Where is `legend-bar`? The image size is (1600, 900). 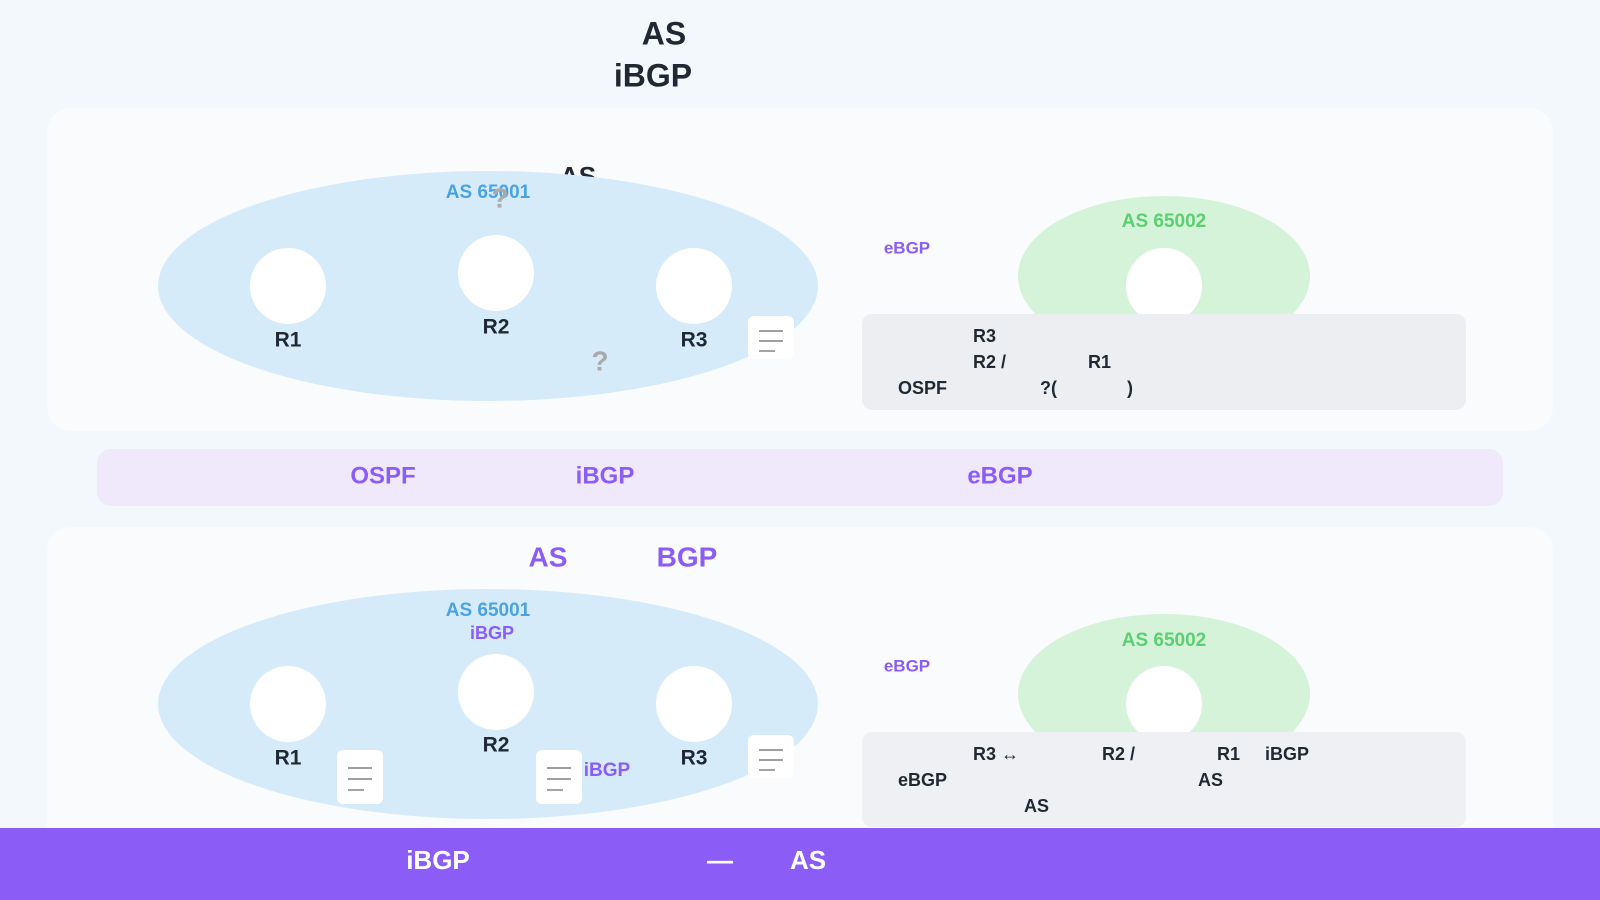 legend-bar is located at coordinates (800, 477).